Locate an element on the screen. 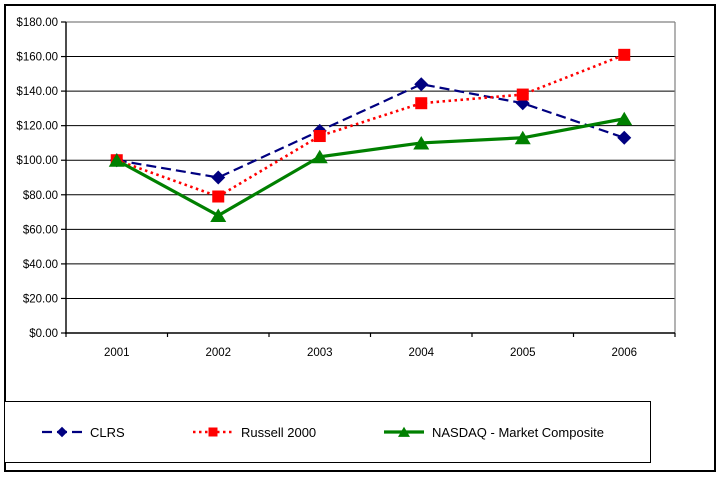 The width and height of the screenshot is (721, 479). data-point-russell-2000-2005 is located at coordinates (522, 94).